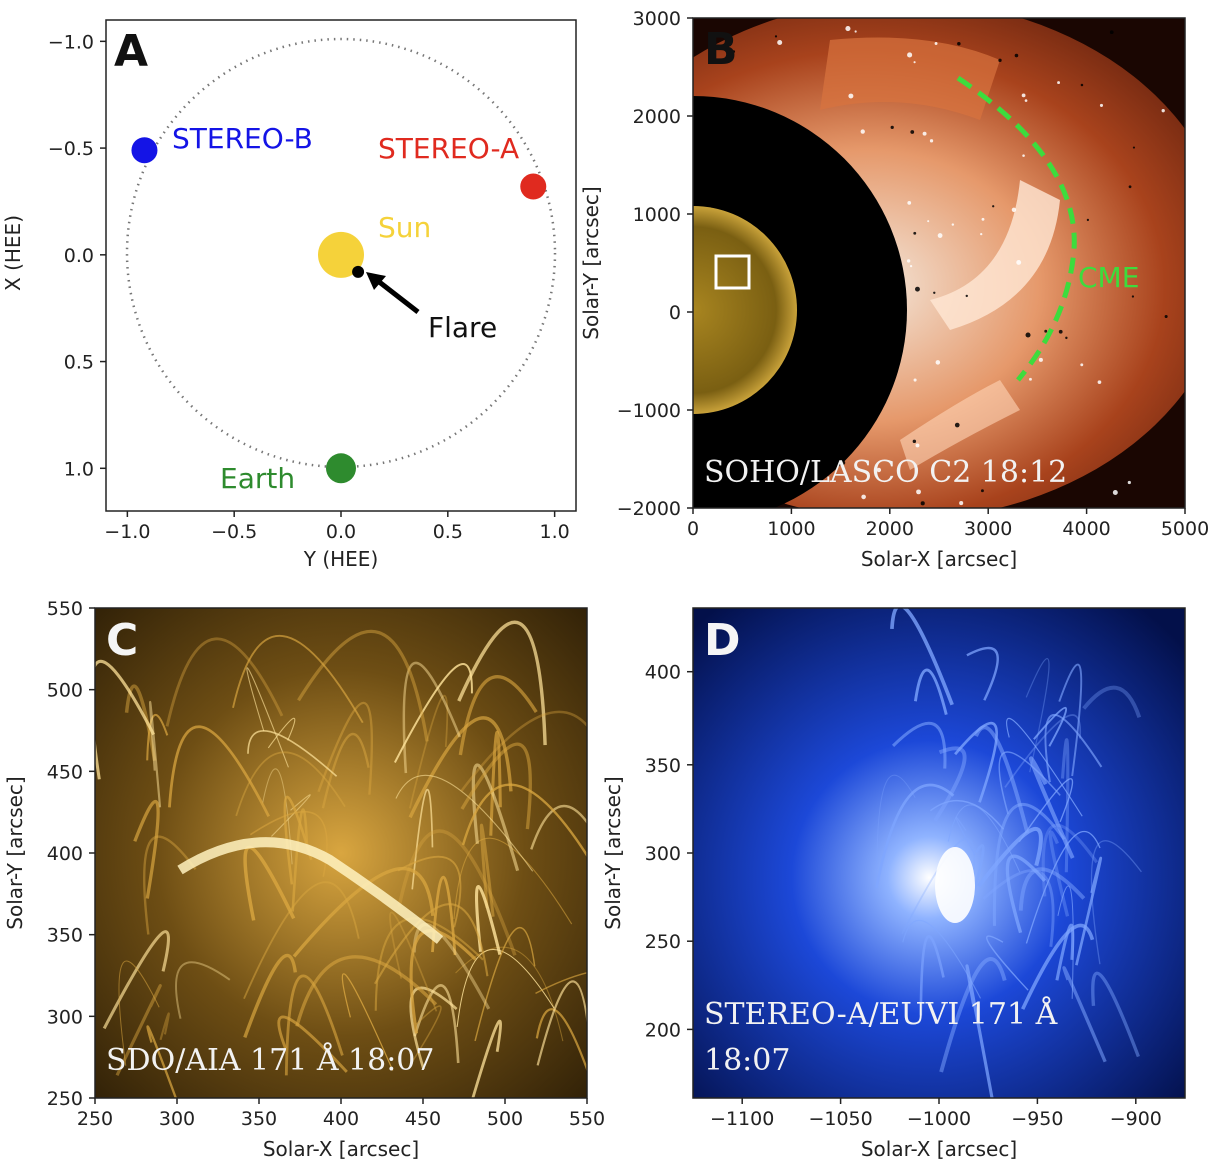 This screenshot has height=1168, width=1218. Describe the element at coordinates (341, 1149) in the screenshot. I see `panel-c-xlabel: Solar-X [arcsec]` at that location.